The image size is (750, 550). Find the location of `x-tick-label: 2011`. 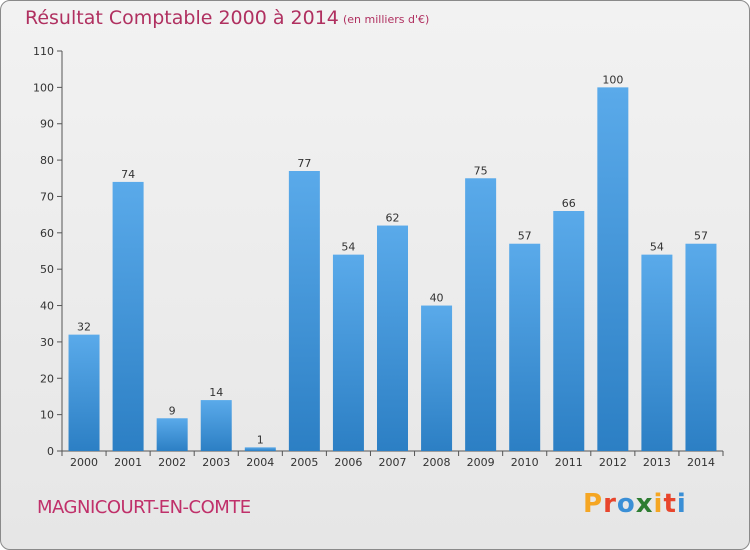

x-tick-label: 2011 is located at coordinates (569, 462).